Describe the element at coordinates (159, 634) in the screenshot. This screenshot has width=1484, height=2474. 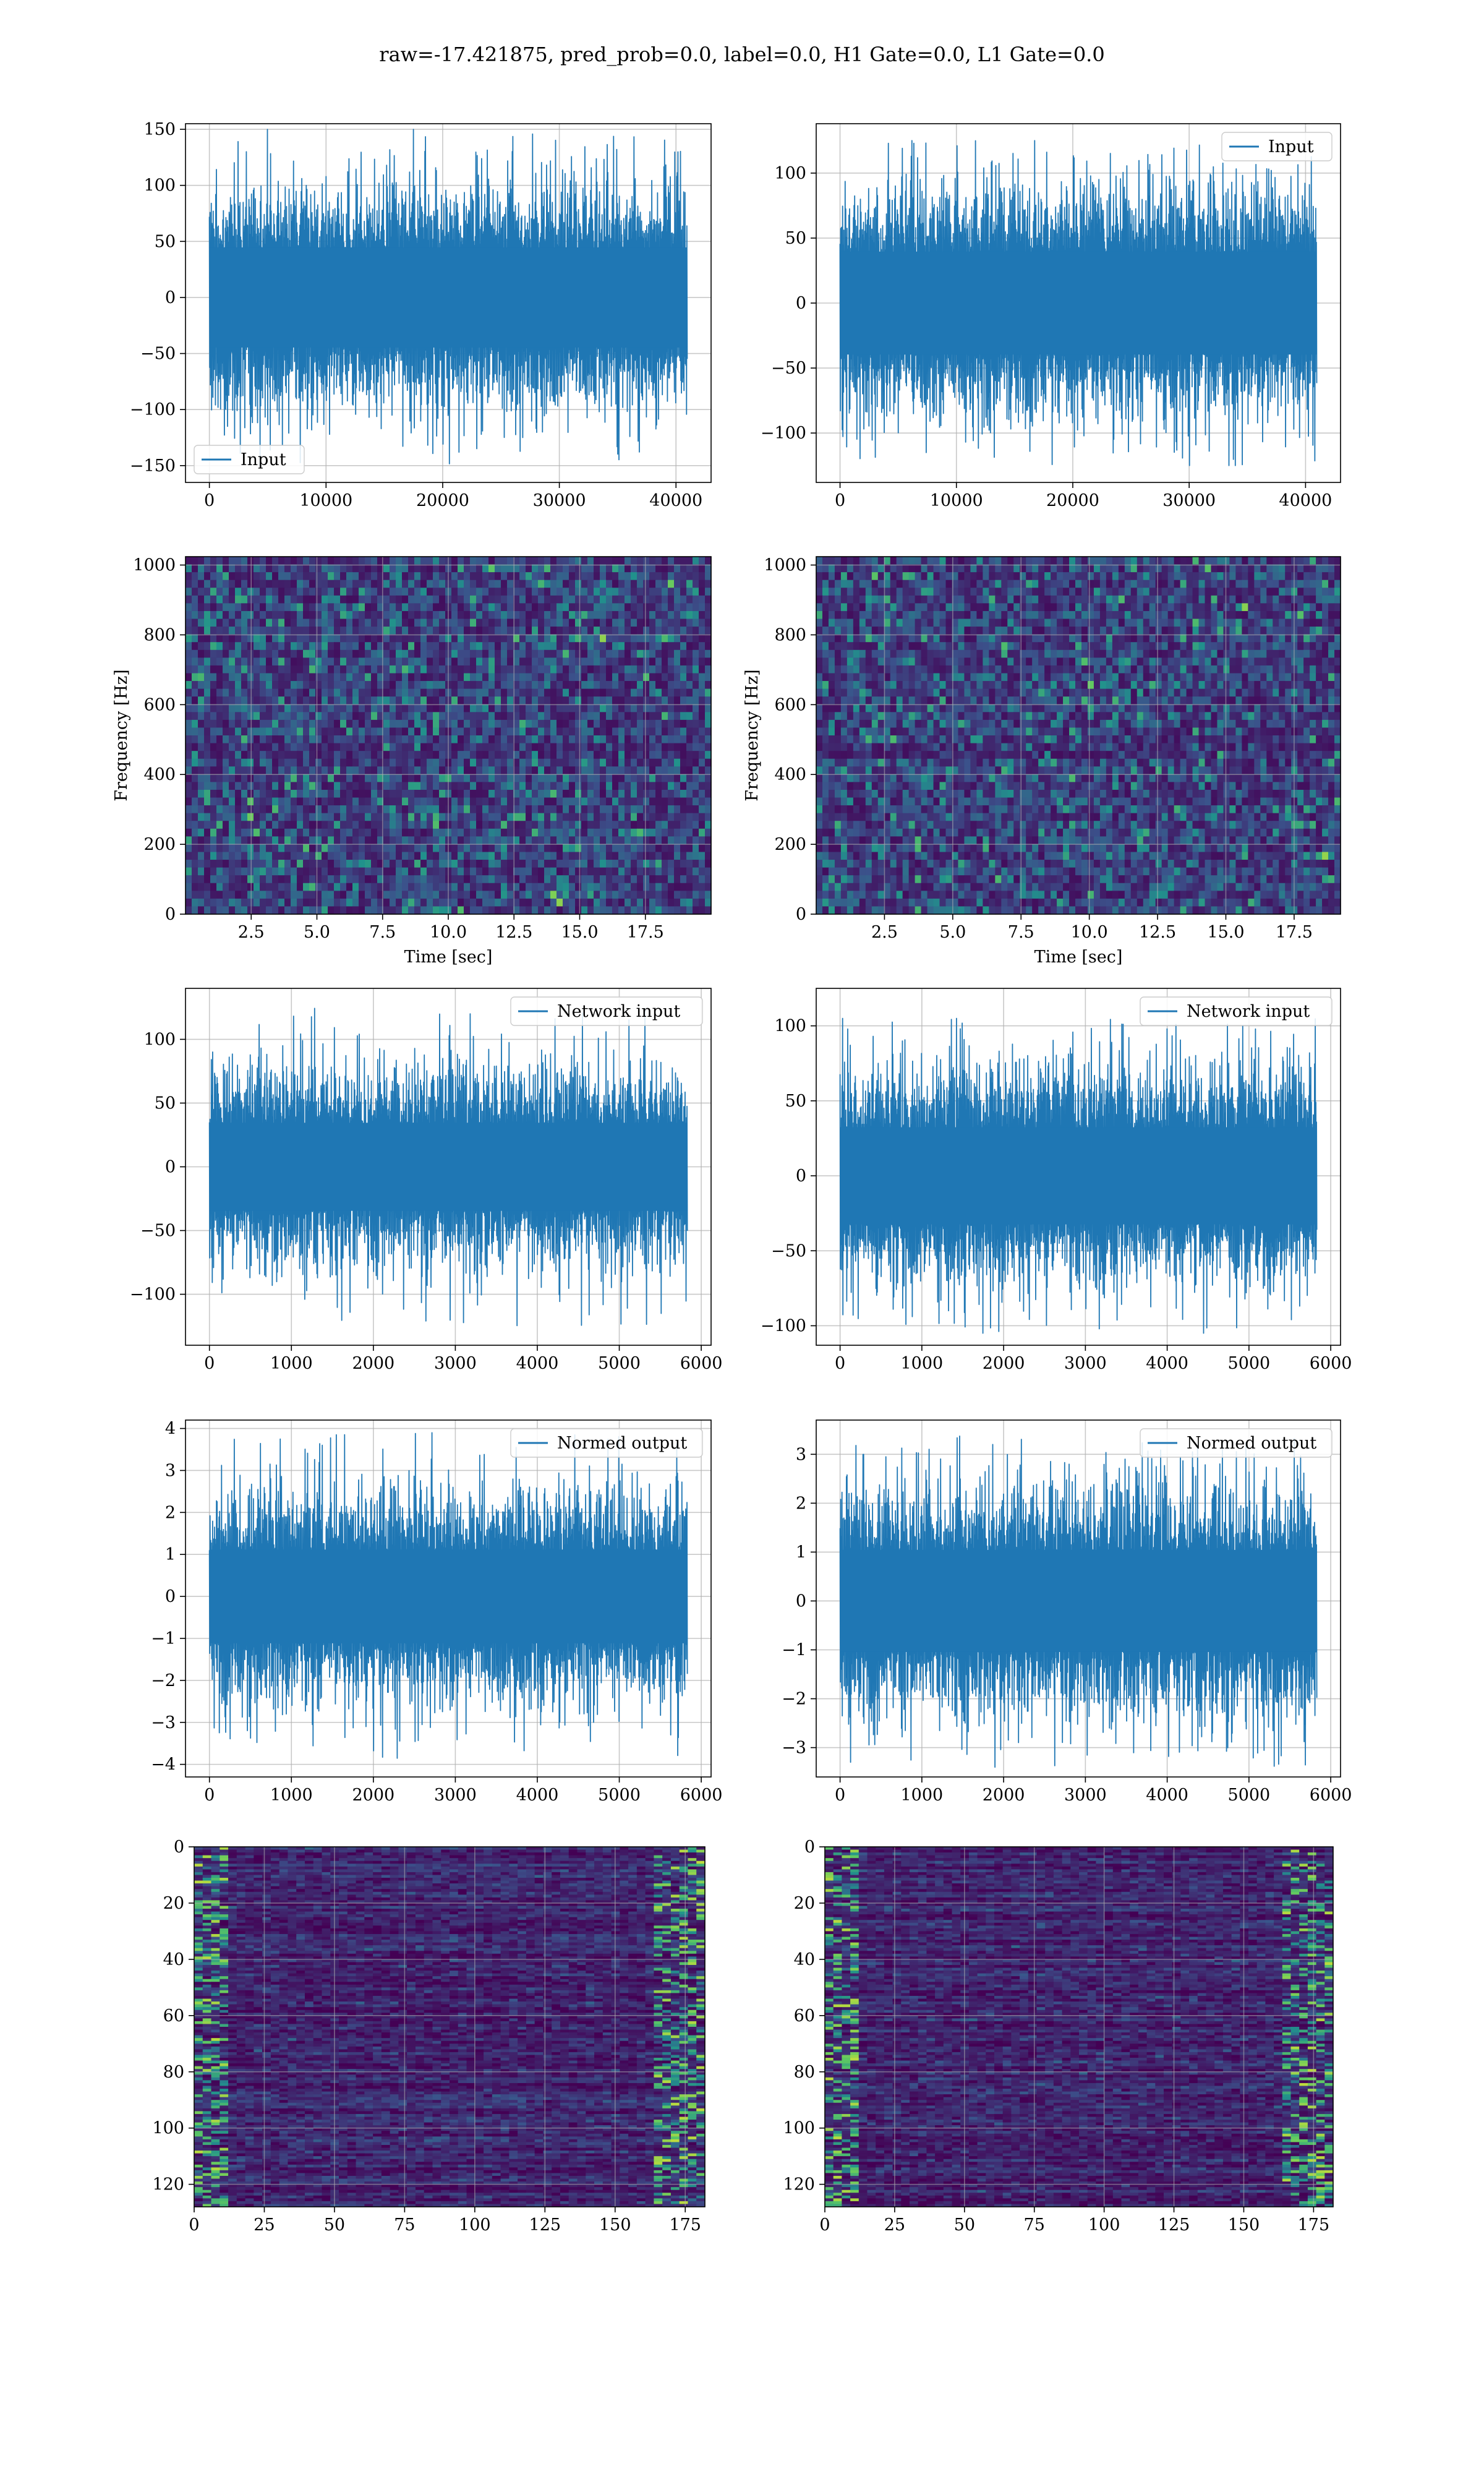
I see `y-tick-label: 800` at that location.